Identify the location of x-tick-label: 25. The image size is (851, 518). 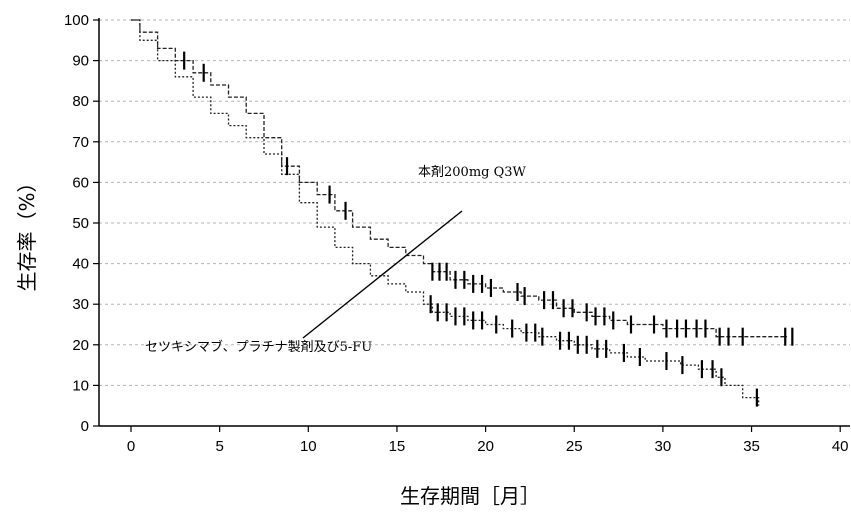
(574, 446).